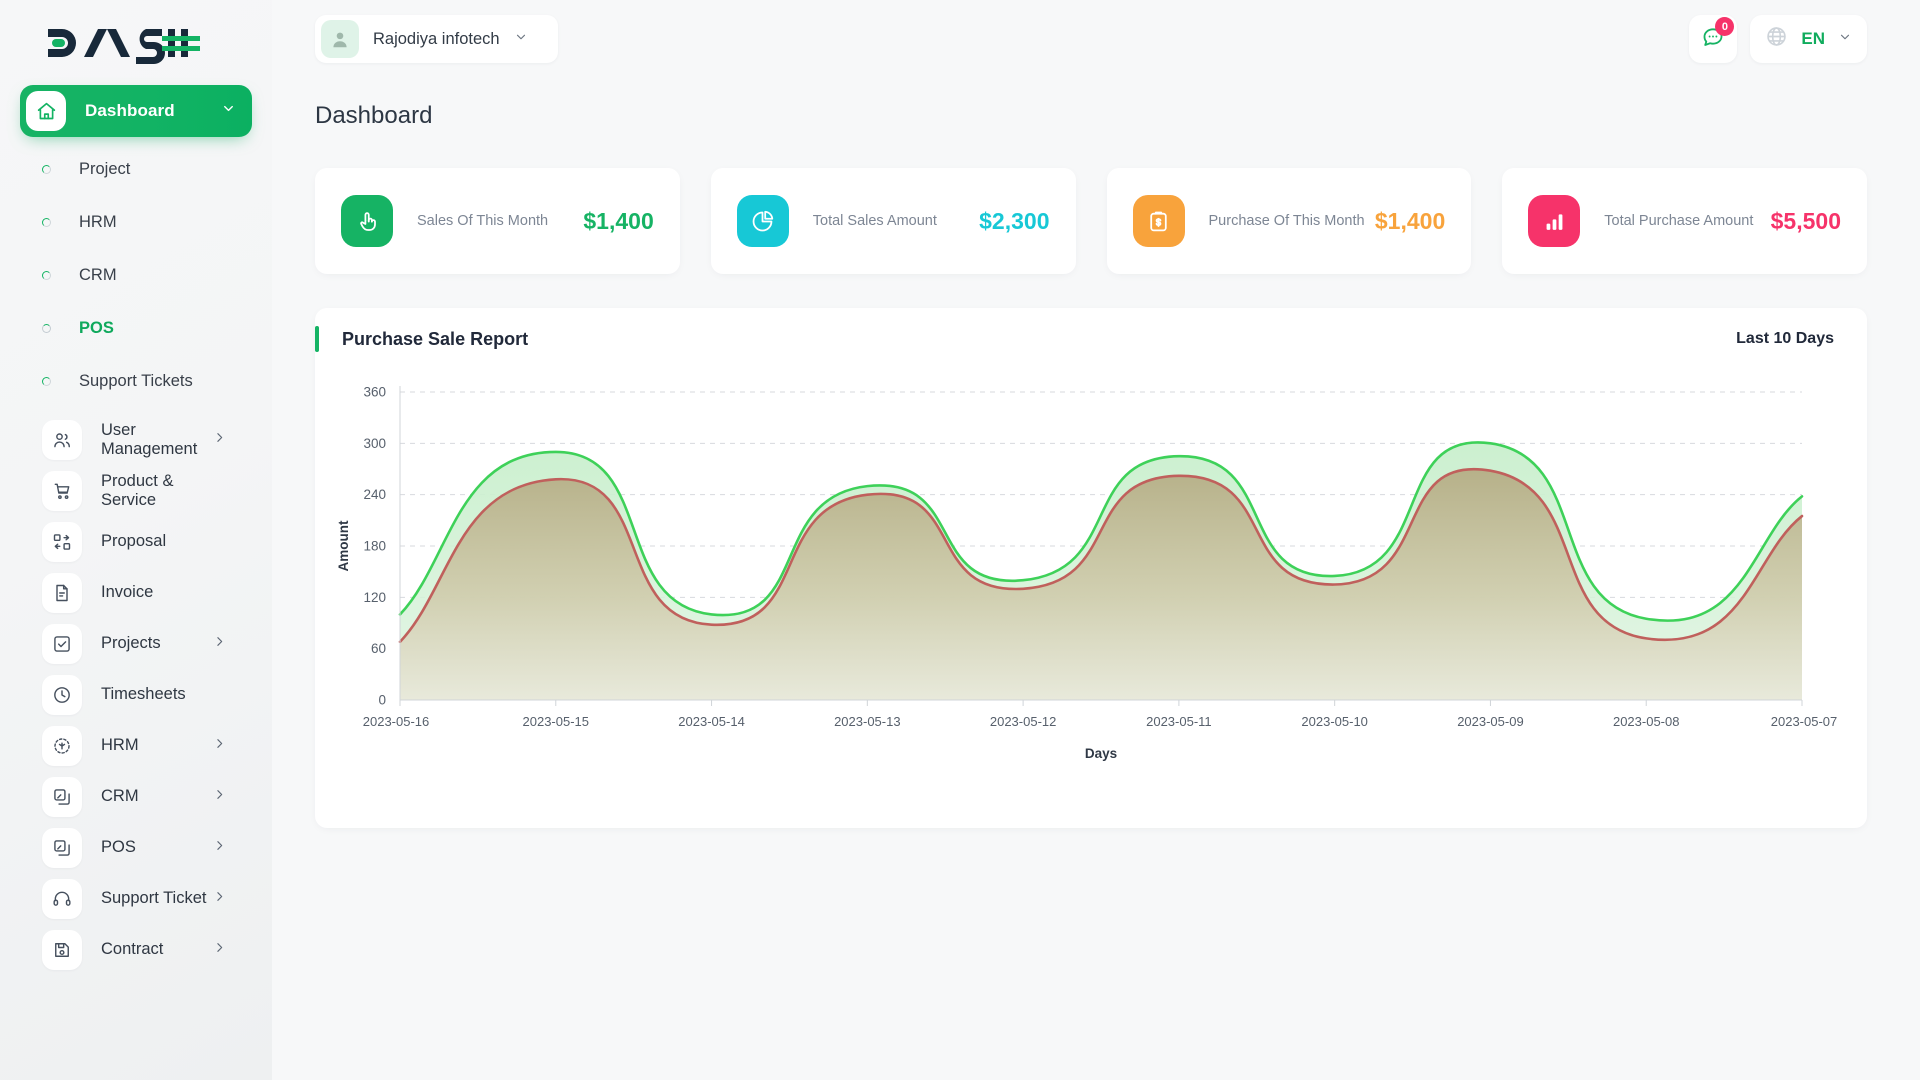 This screenshot has height=1080, width=1920. I want to click on stat-card-purchase-of-this-month: Purchase Of This Month $1,400, so click(1289, 221).